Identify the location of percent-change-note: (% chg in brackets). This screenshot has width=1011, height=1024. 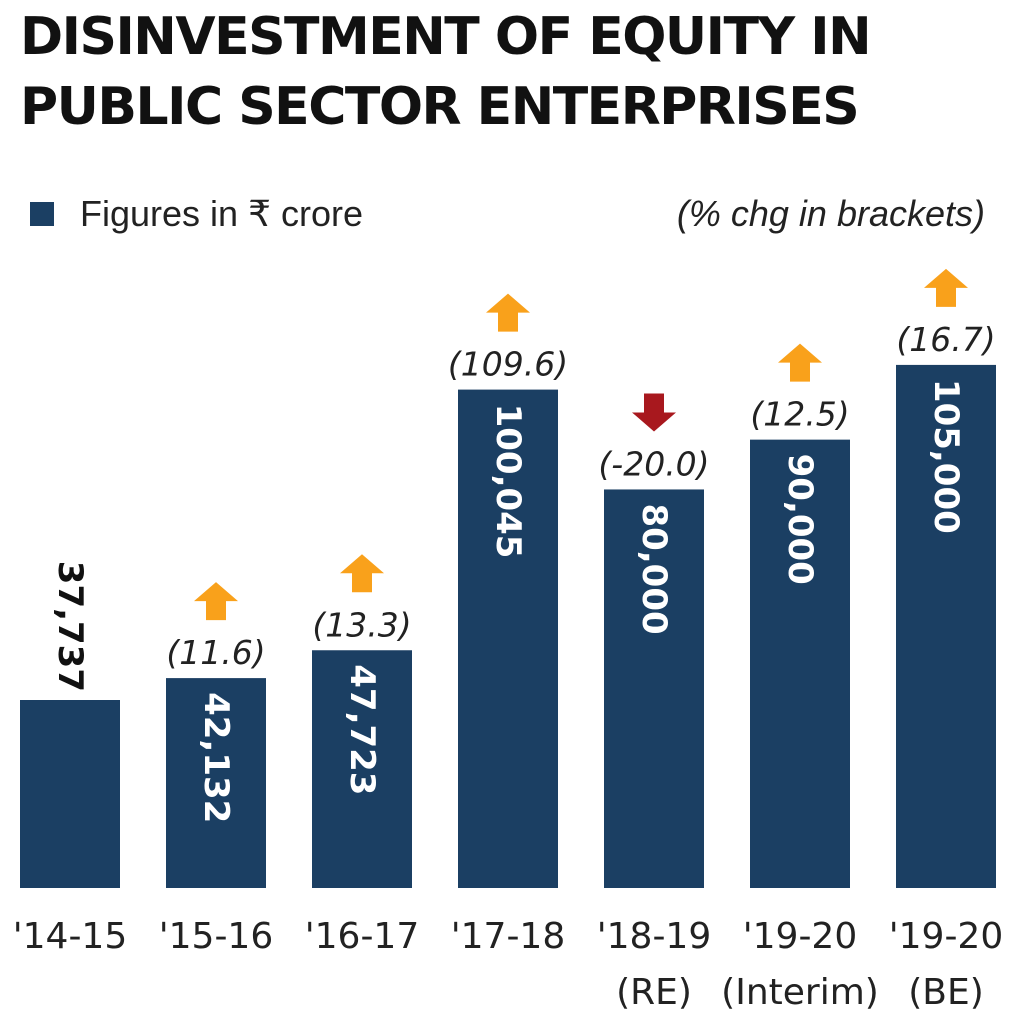
(830, 213).